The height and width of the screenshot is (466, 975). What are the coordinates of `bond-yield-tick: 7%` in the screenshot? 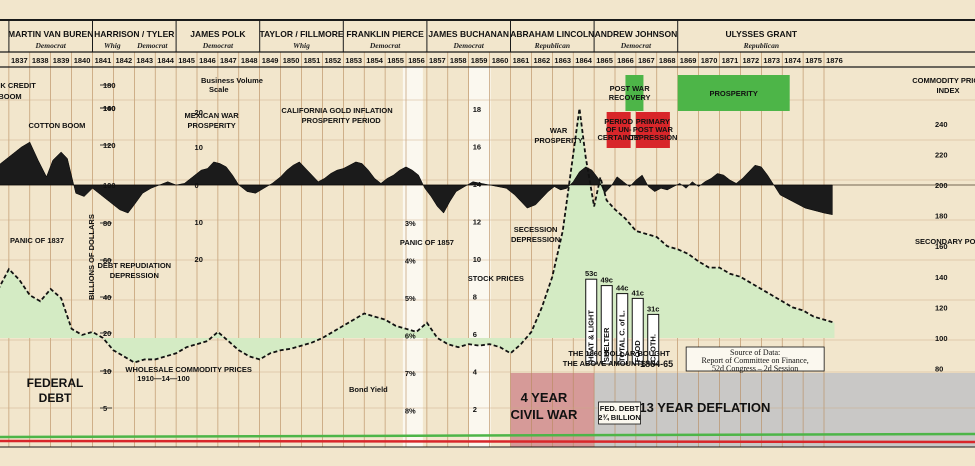 It's located at (410, 373).